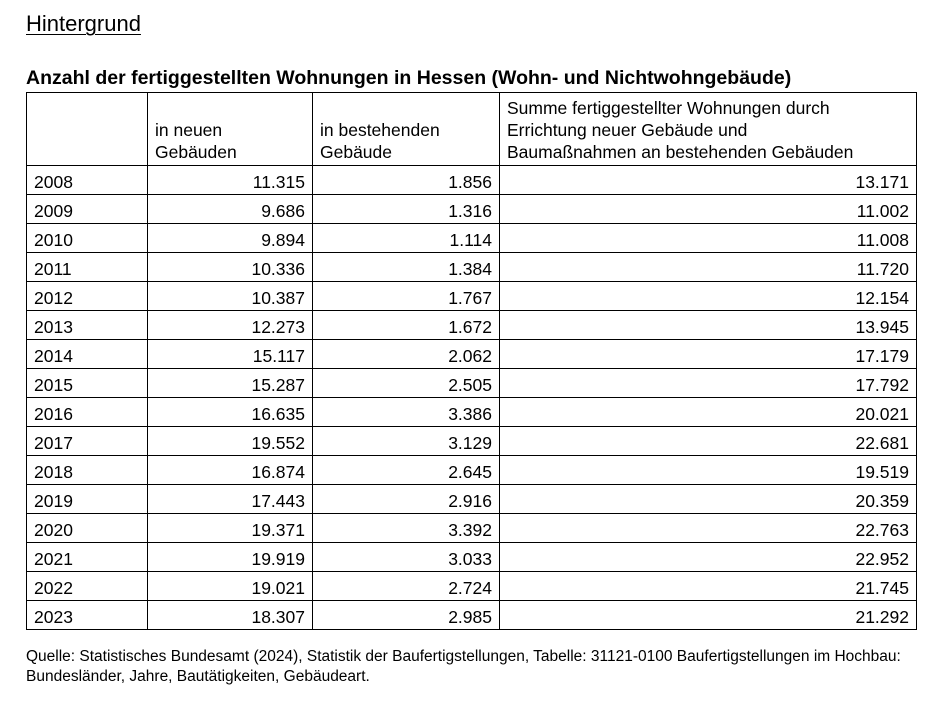 This screenshot has height=703, width=944. What do you see at coordinates (87, 528) in the screenshot?
I see `cell-year: 2020` at bounding box center [87, 528].